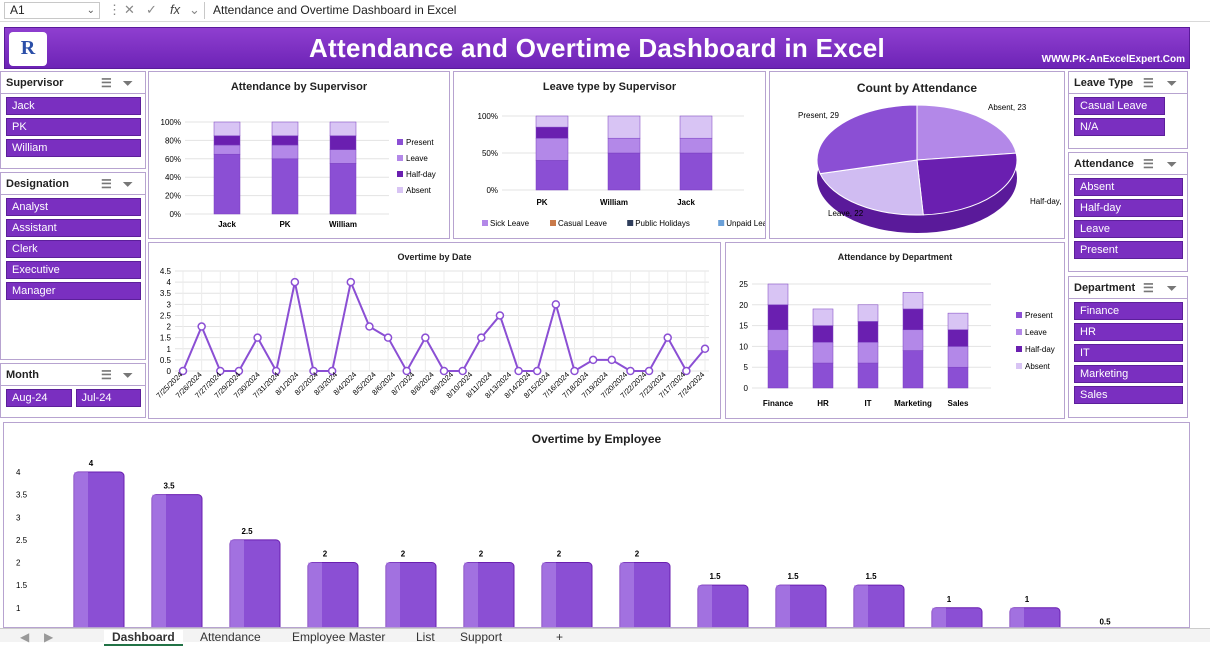 The height and width of the screenshot is (646, 1210). What do you see at coordinates (1128, 208) in the screenshot?
I see `slicer-item-half-day: Half-day` at bounding box center [1128, 208].